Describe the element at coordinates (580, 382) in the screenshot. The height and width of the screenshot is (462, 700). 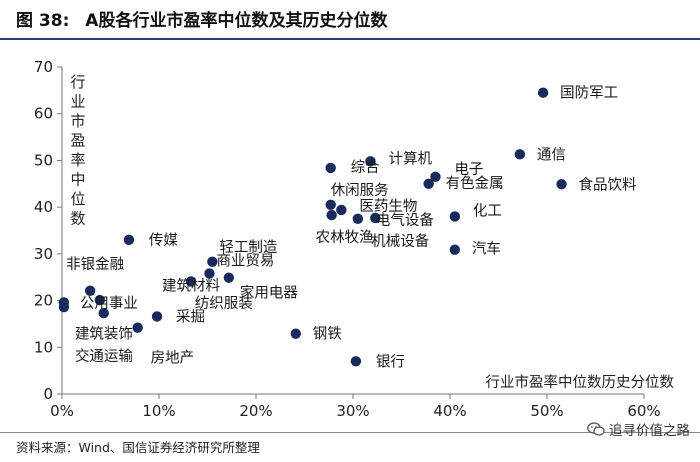
I see `x-axis-label: 行业市盈率中位数历史分位数` at that location.